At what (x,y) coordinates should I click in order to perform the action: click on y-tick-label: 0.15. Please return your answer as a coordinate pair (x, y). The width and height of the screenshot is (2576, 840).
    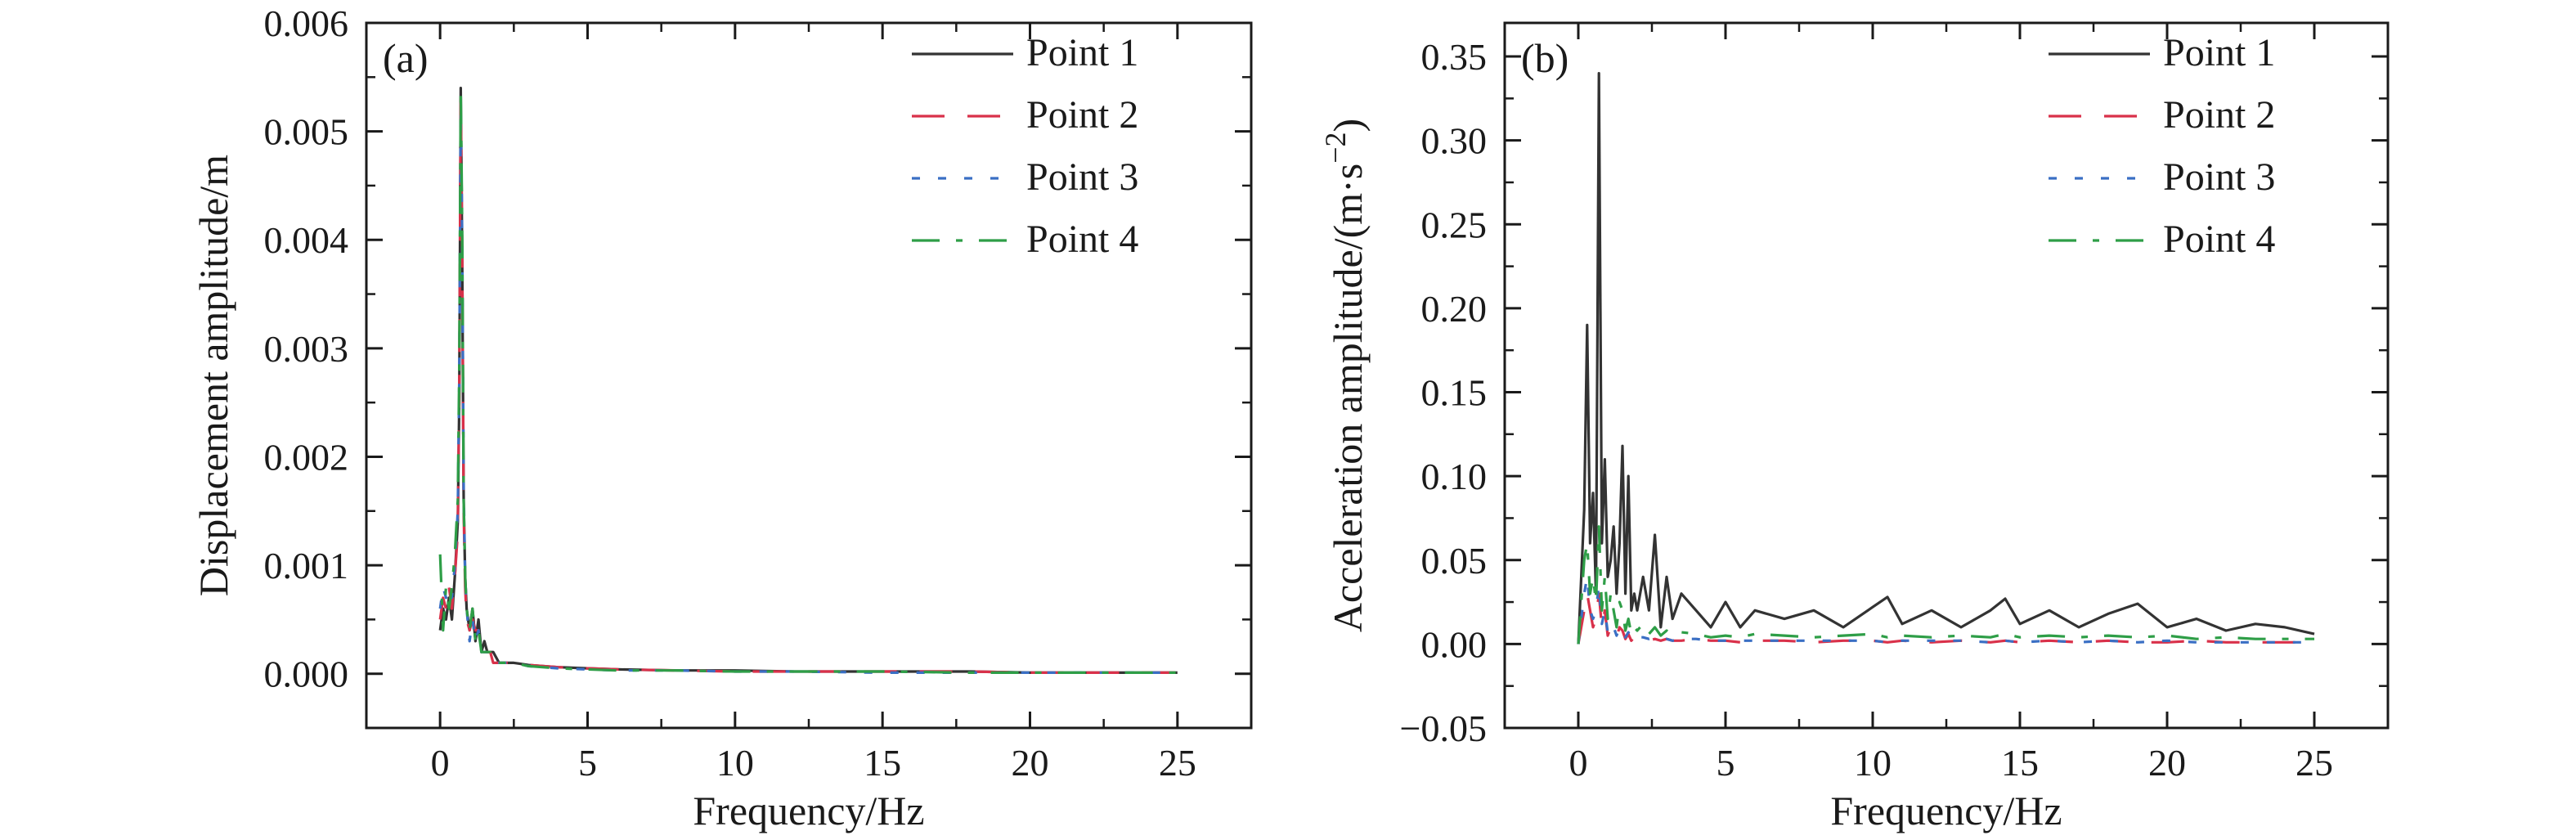
    Looking at the image, I should click on (1454, 393).